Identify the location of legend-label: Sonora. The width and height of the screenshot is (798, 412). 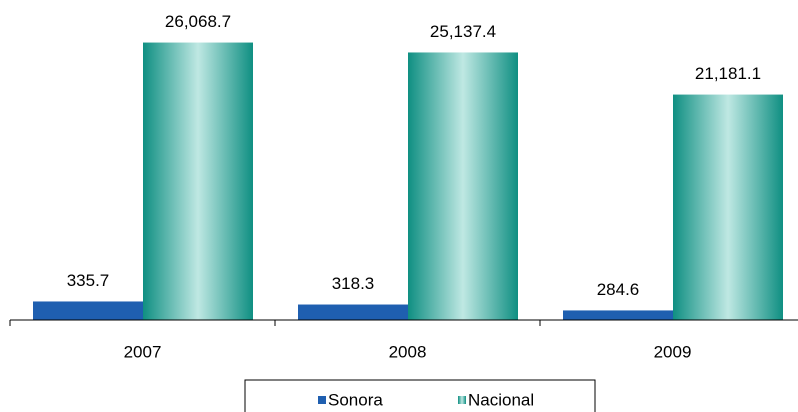
(355, 399).